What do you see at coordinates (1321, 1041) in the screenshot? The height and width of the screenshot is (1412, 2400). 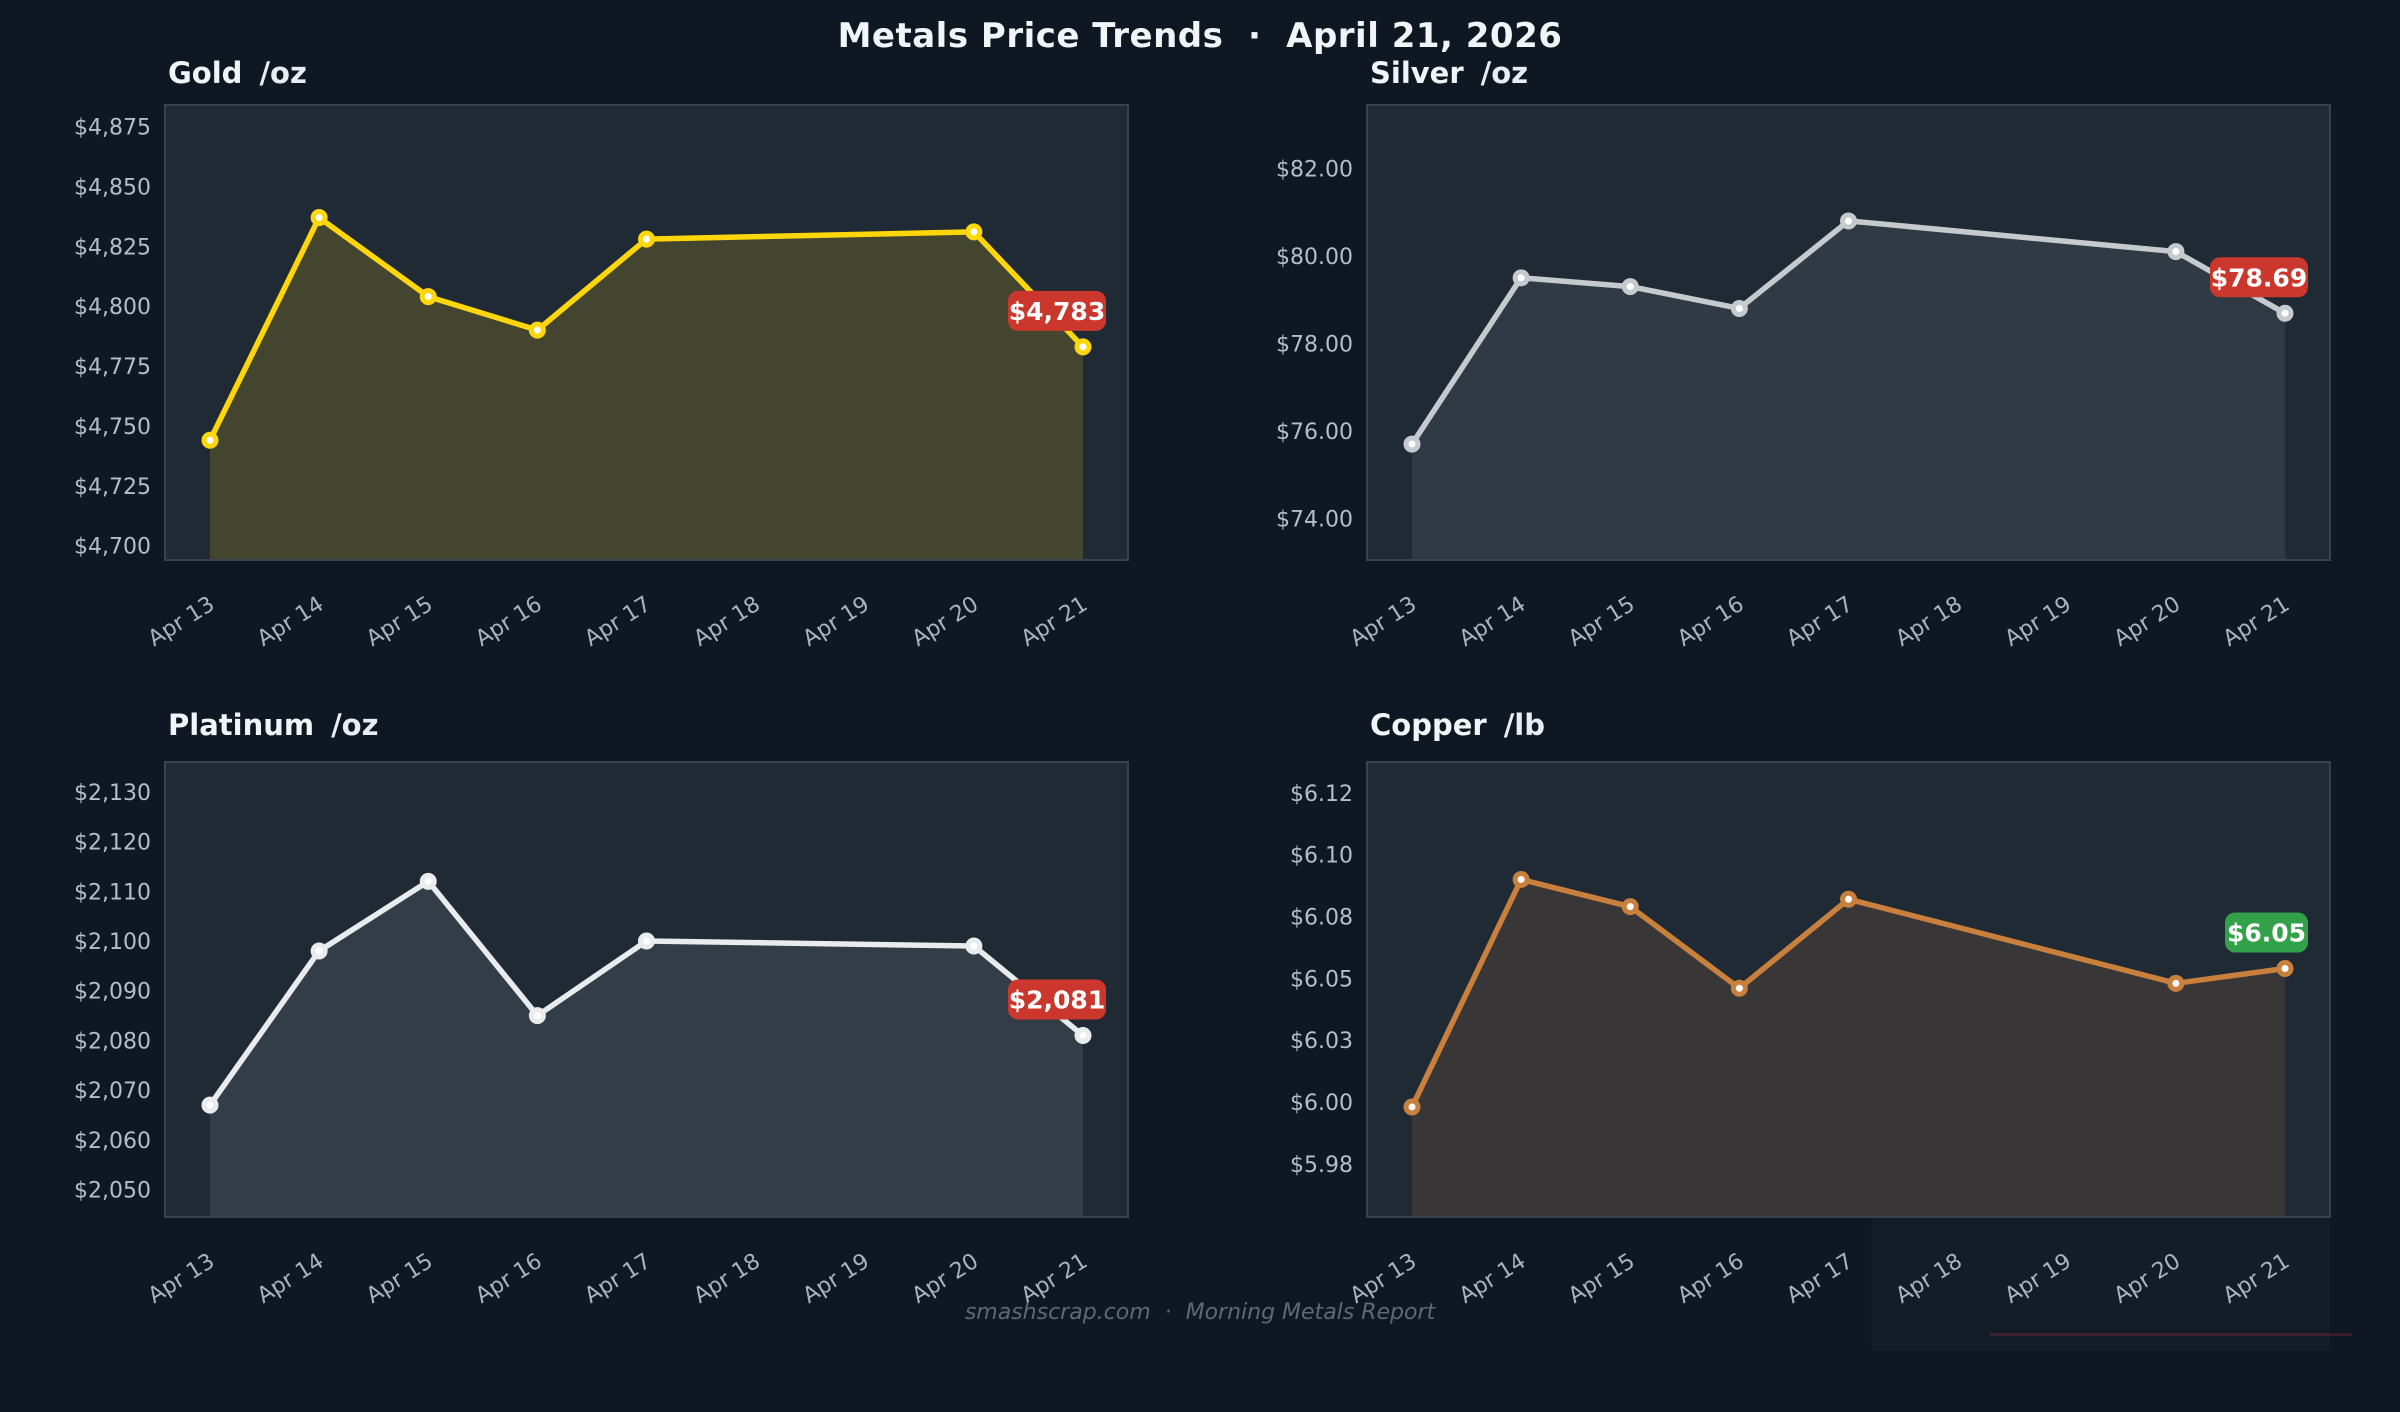 I see `copper-y-tick--6-03: $6.03` at bounding box center [1321, 1041].